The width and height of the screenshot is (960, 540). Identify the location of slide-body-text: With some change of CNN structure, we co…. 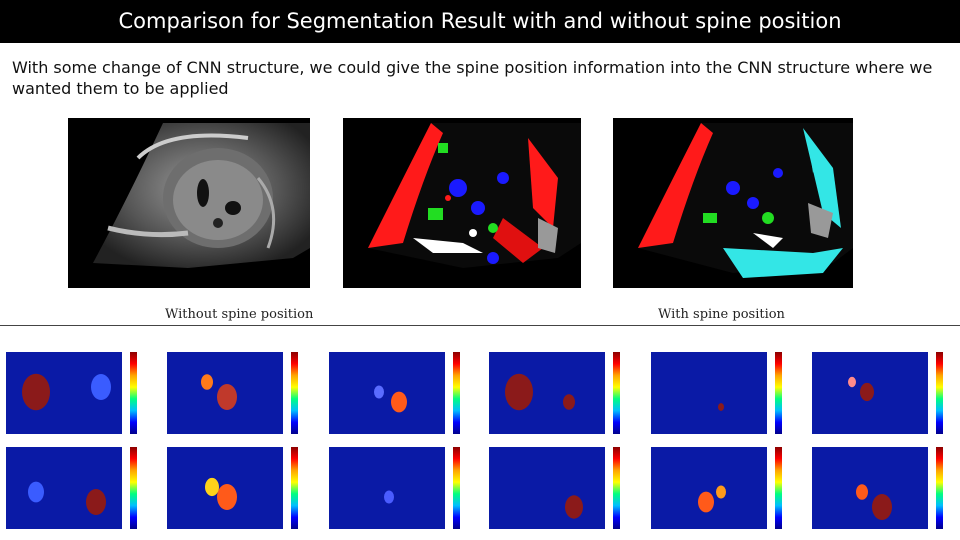
(472, 78).